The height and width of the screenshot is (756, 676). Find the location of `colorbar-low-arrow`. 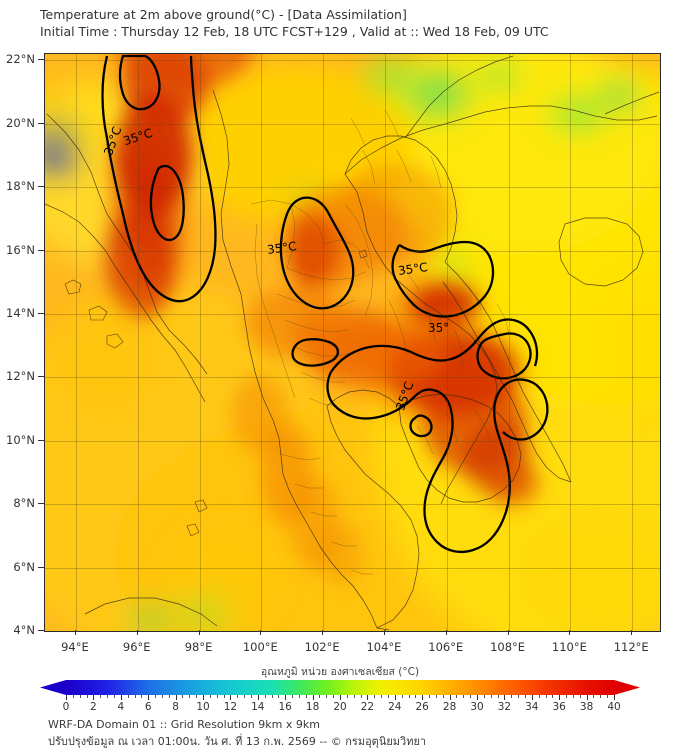

colorbar-low-arrow is located at coordinates (53, 687).